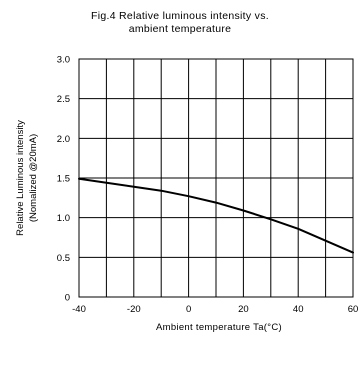  I want to click on x-tick-labels: -40 -20 0 20 40 60, so click(215, 309).